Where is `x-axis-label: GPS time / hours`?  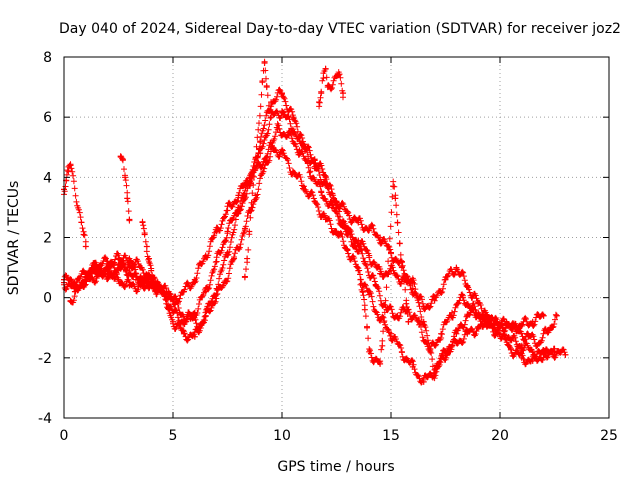
x-axis-label: GPS time / hours is located at coordinates (335, 467).